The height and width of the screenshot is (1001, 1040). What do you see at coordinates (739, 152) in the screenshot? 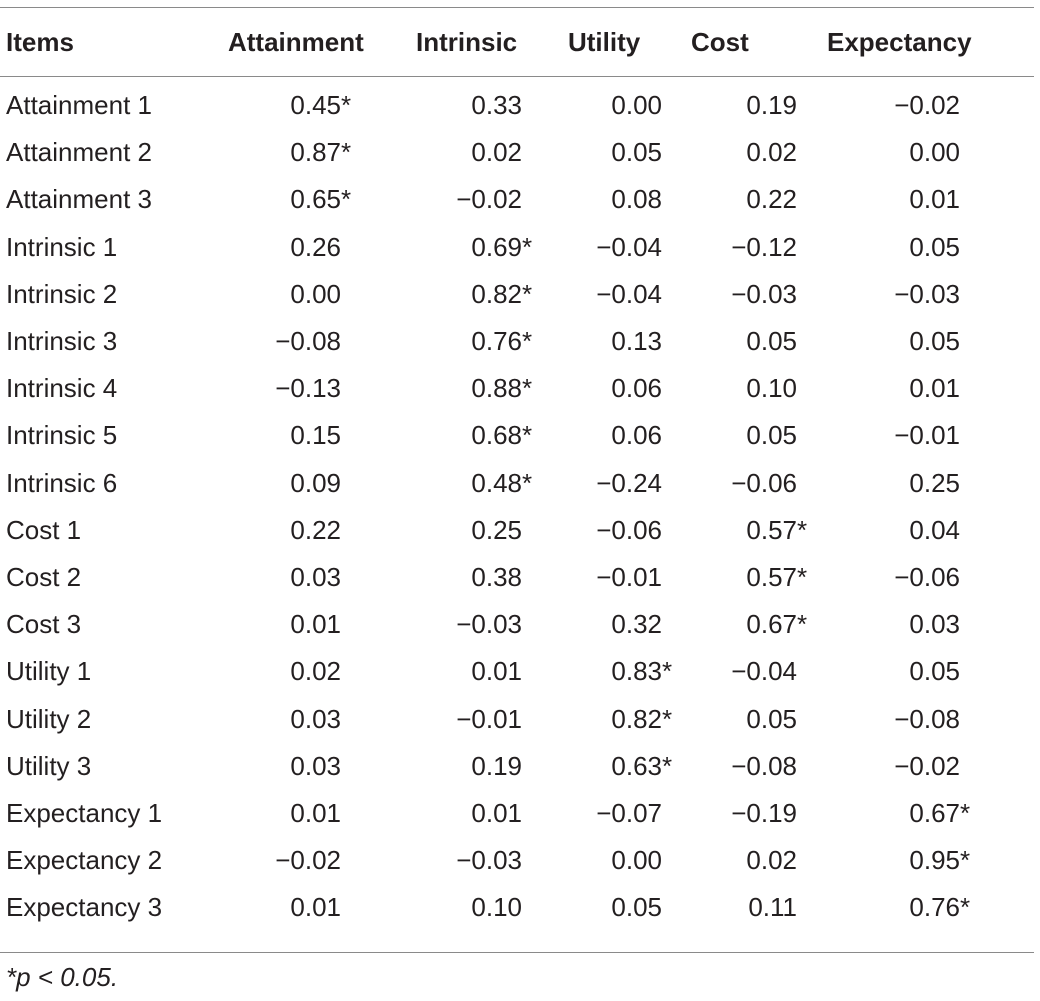
I see `cell-cost: 0.02` at bounding box center [739, 152].